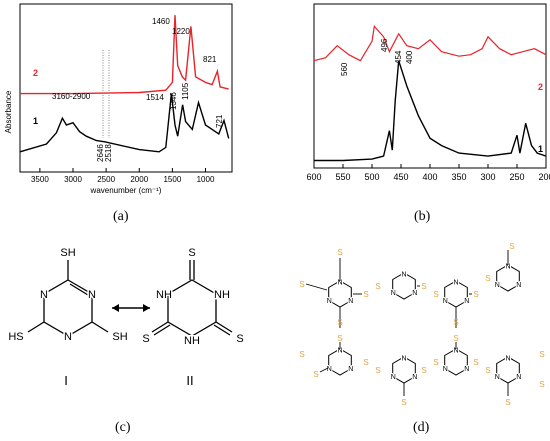 Image resolution: width=550 pixels, height=441 pixels. What do you see at coordinates (384, 45) in the screenshot?
I see `annotation-496: 496` at bounding box center [384, 45].